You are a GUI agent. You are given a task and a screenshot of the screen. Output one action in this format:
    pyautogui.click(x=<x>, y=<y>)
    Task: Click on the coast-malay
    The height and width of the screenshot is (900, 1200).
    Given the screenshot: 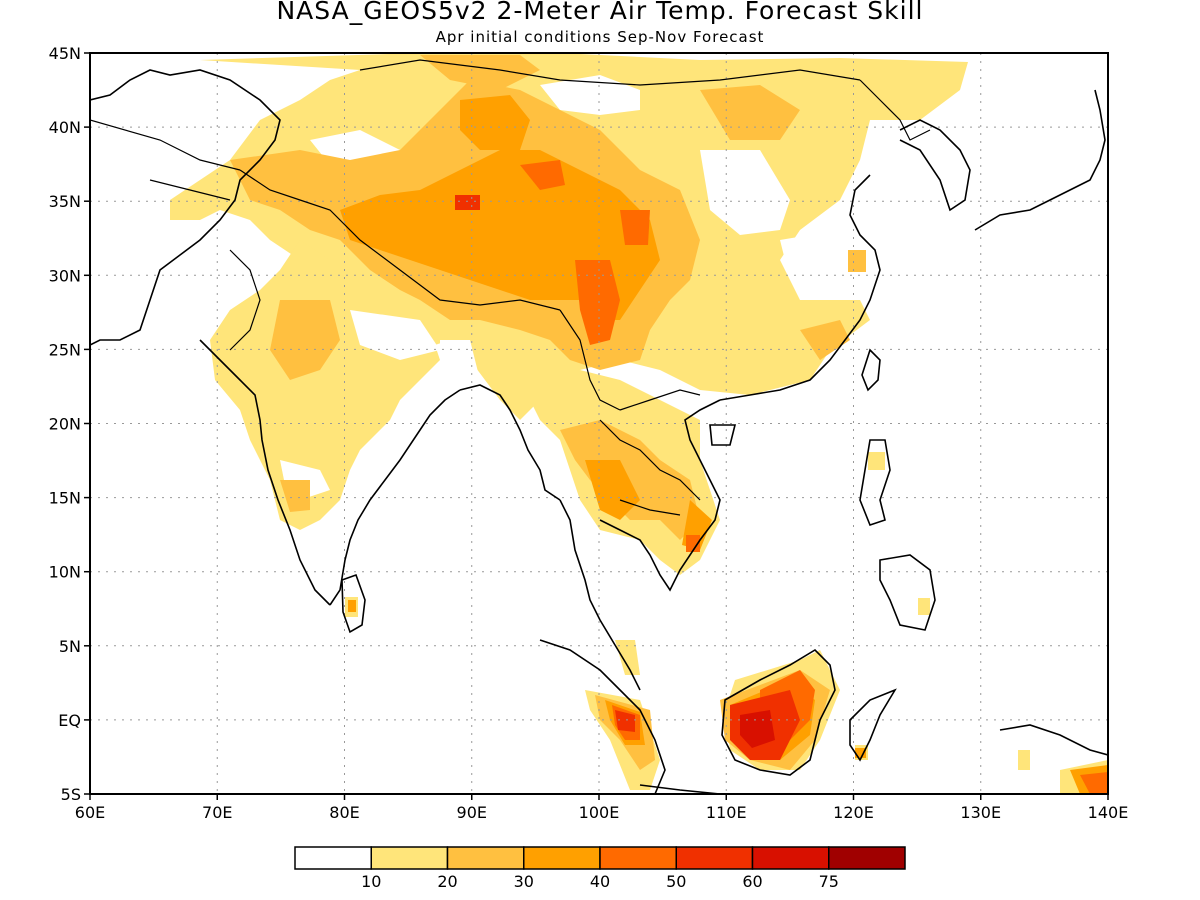 What is the action you would take?
    pyautogui.click(x=600, y=595)
    